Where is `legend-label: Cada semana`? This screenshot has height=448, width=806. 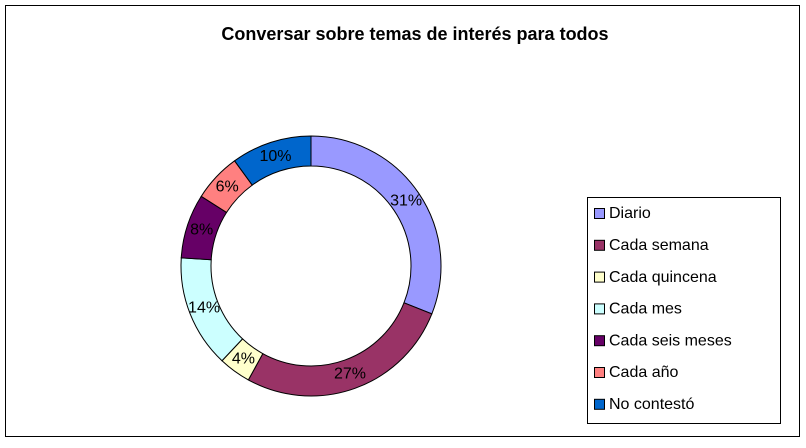 legend-label: Cada semana is located at coordinates (659, 245).